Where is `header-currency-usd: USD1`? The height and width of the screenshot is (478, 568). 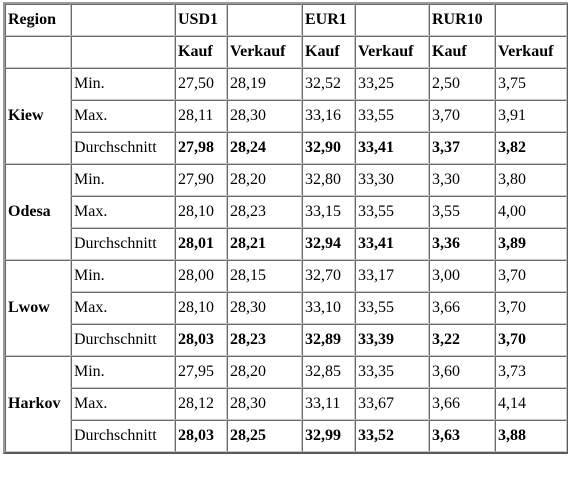 header-currency-usd: USD1 is located at coordinates (201, 20).